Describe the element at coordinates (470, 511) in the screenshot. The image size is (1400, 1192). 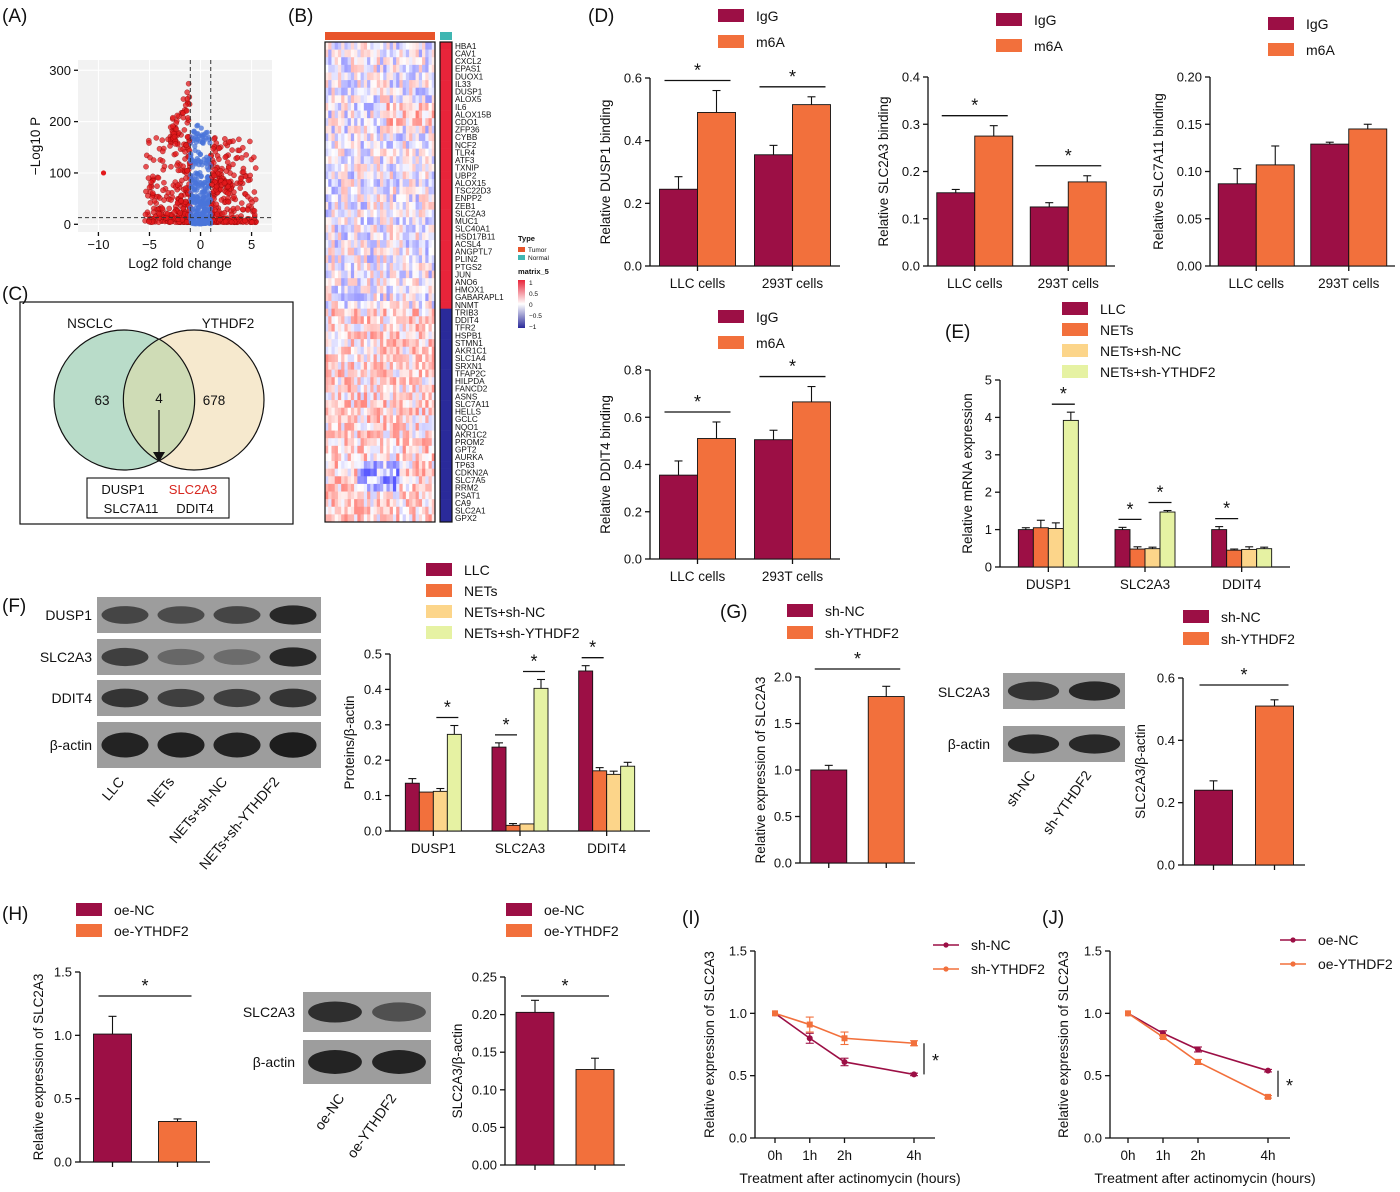
I see `gene-label: SLC2A1` at that location.